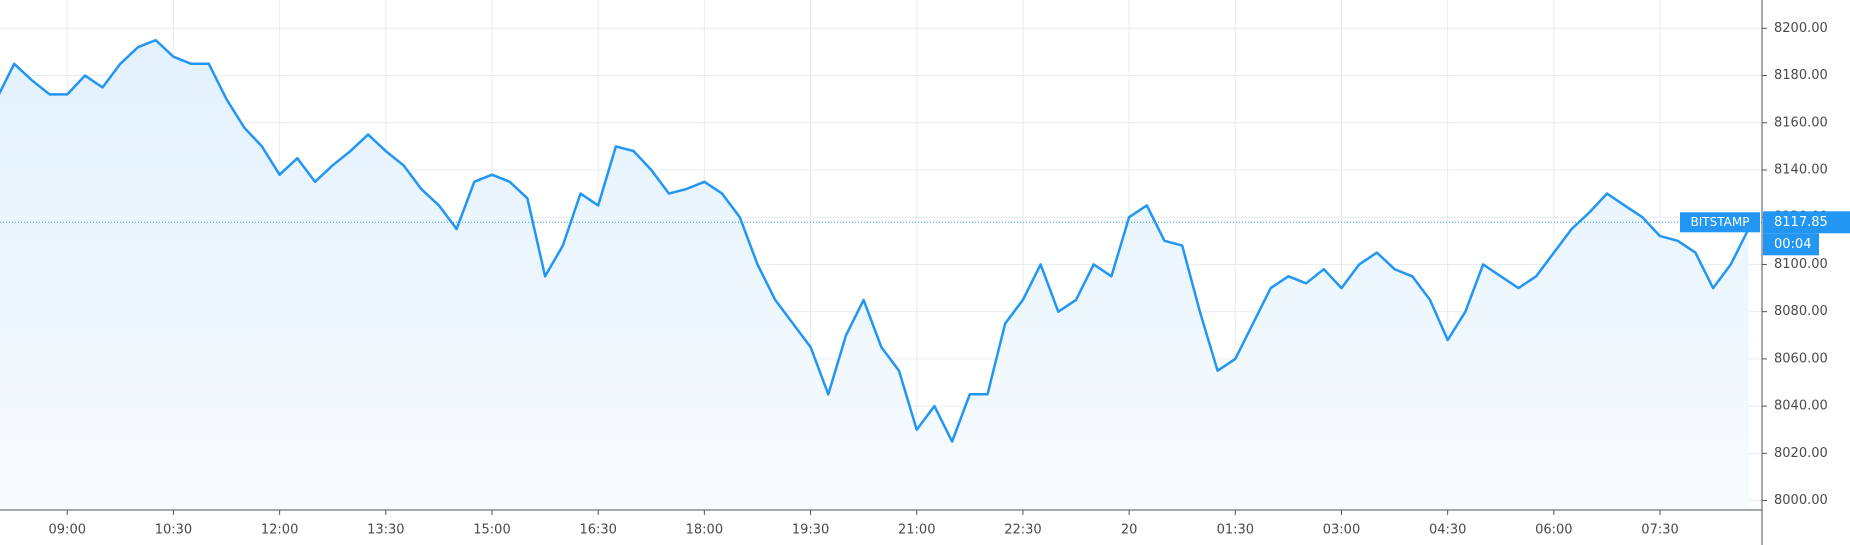 The image size is (1850, 545). Describe the element at coordinates (1129, 530) in the screenshot. I see `x-tick-label: 20` at that location.